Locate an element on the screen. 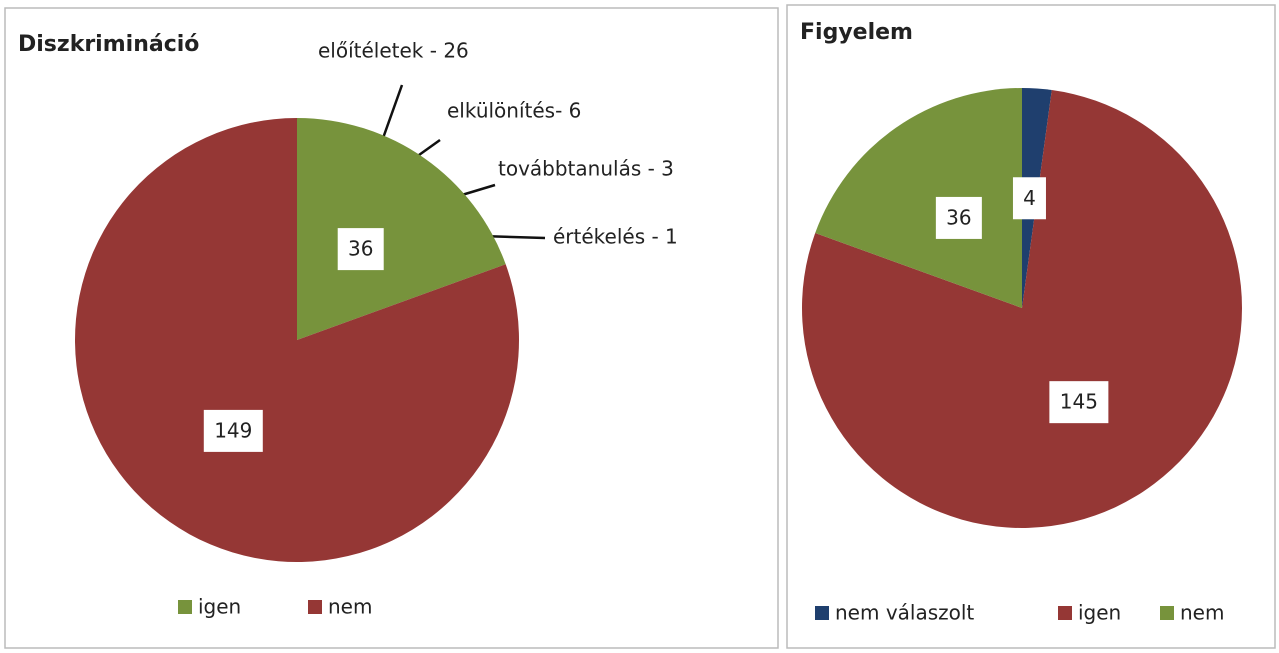 The width and height of the screenshot is (1279, 653). annotation: elkülönítés- 6 is located at coordinates (514, 111).